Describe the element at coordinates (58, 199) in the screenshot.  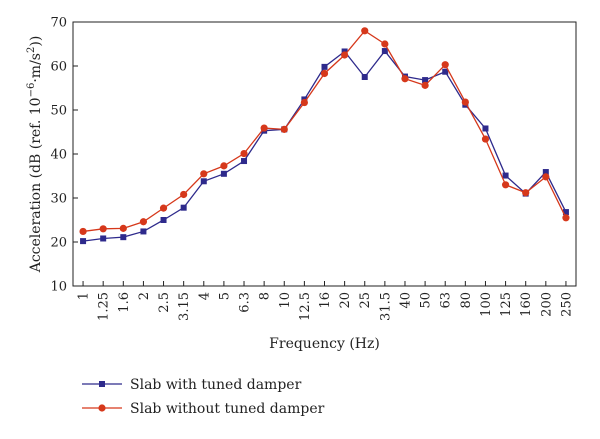
I see `y-tick-label: 30` at that location.